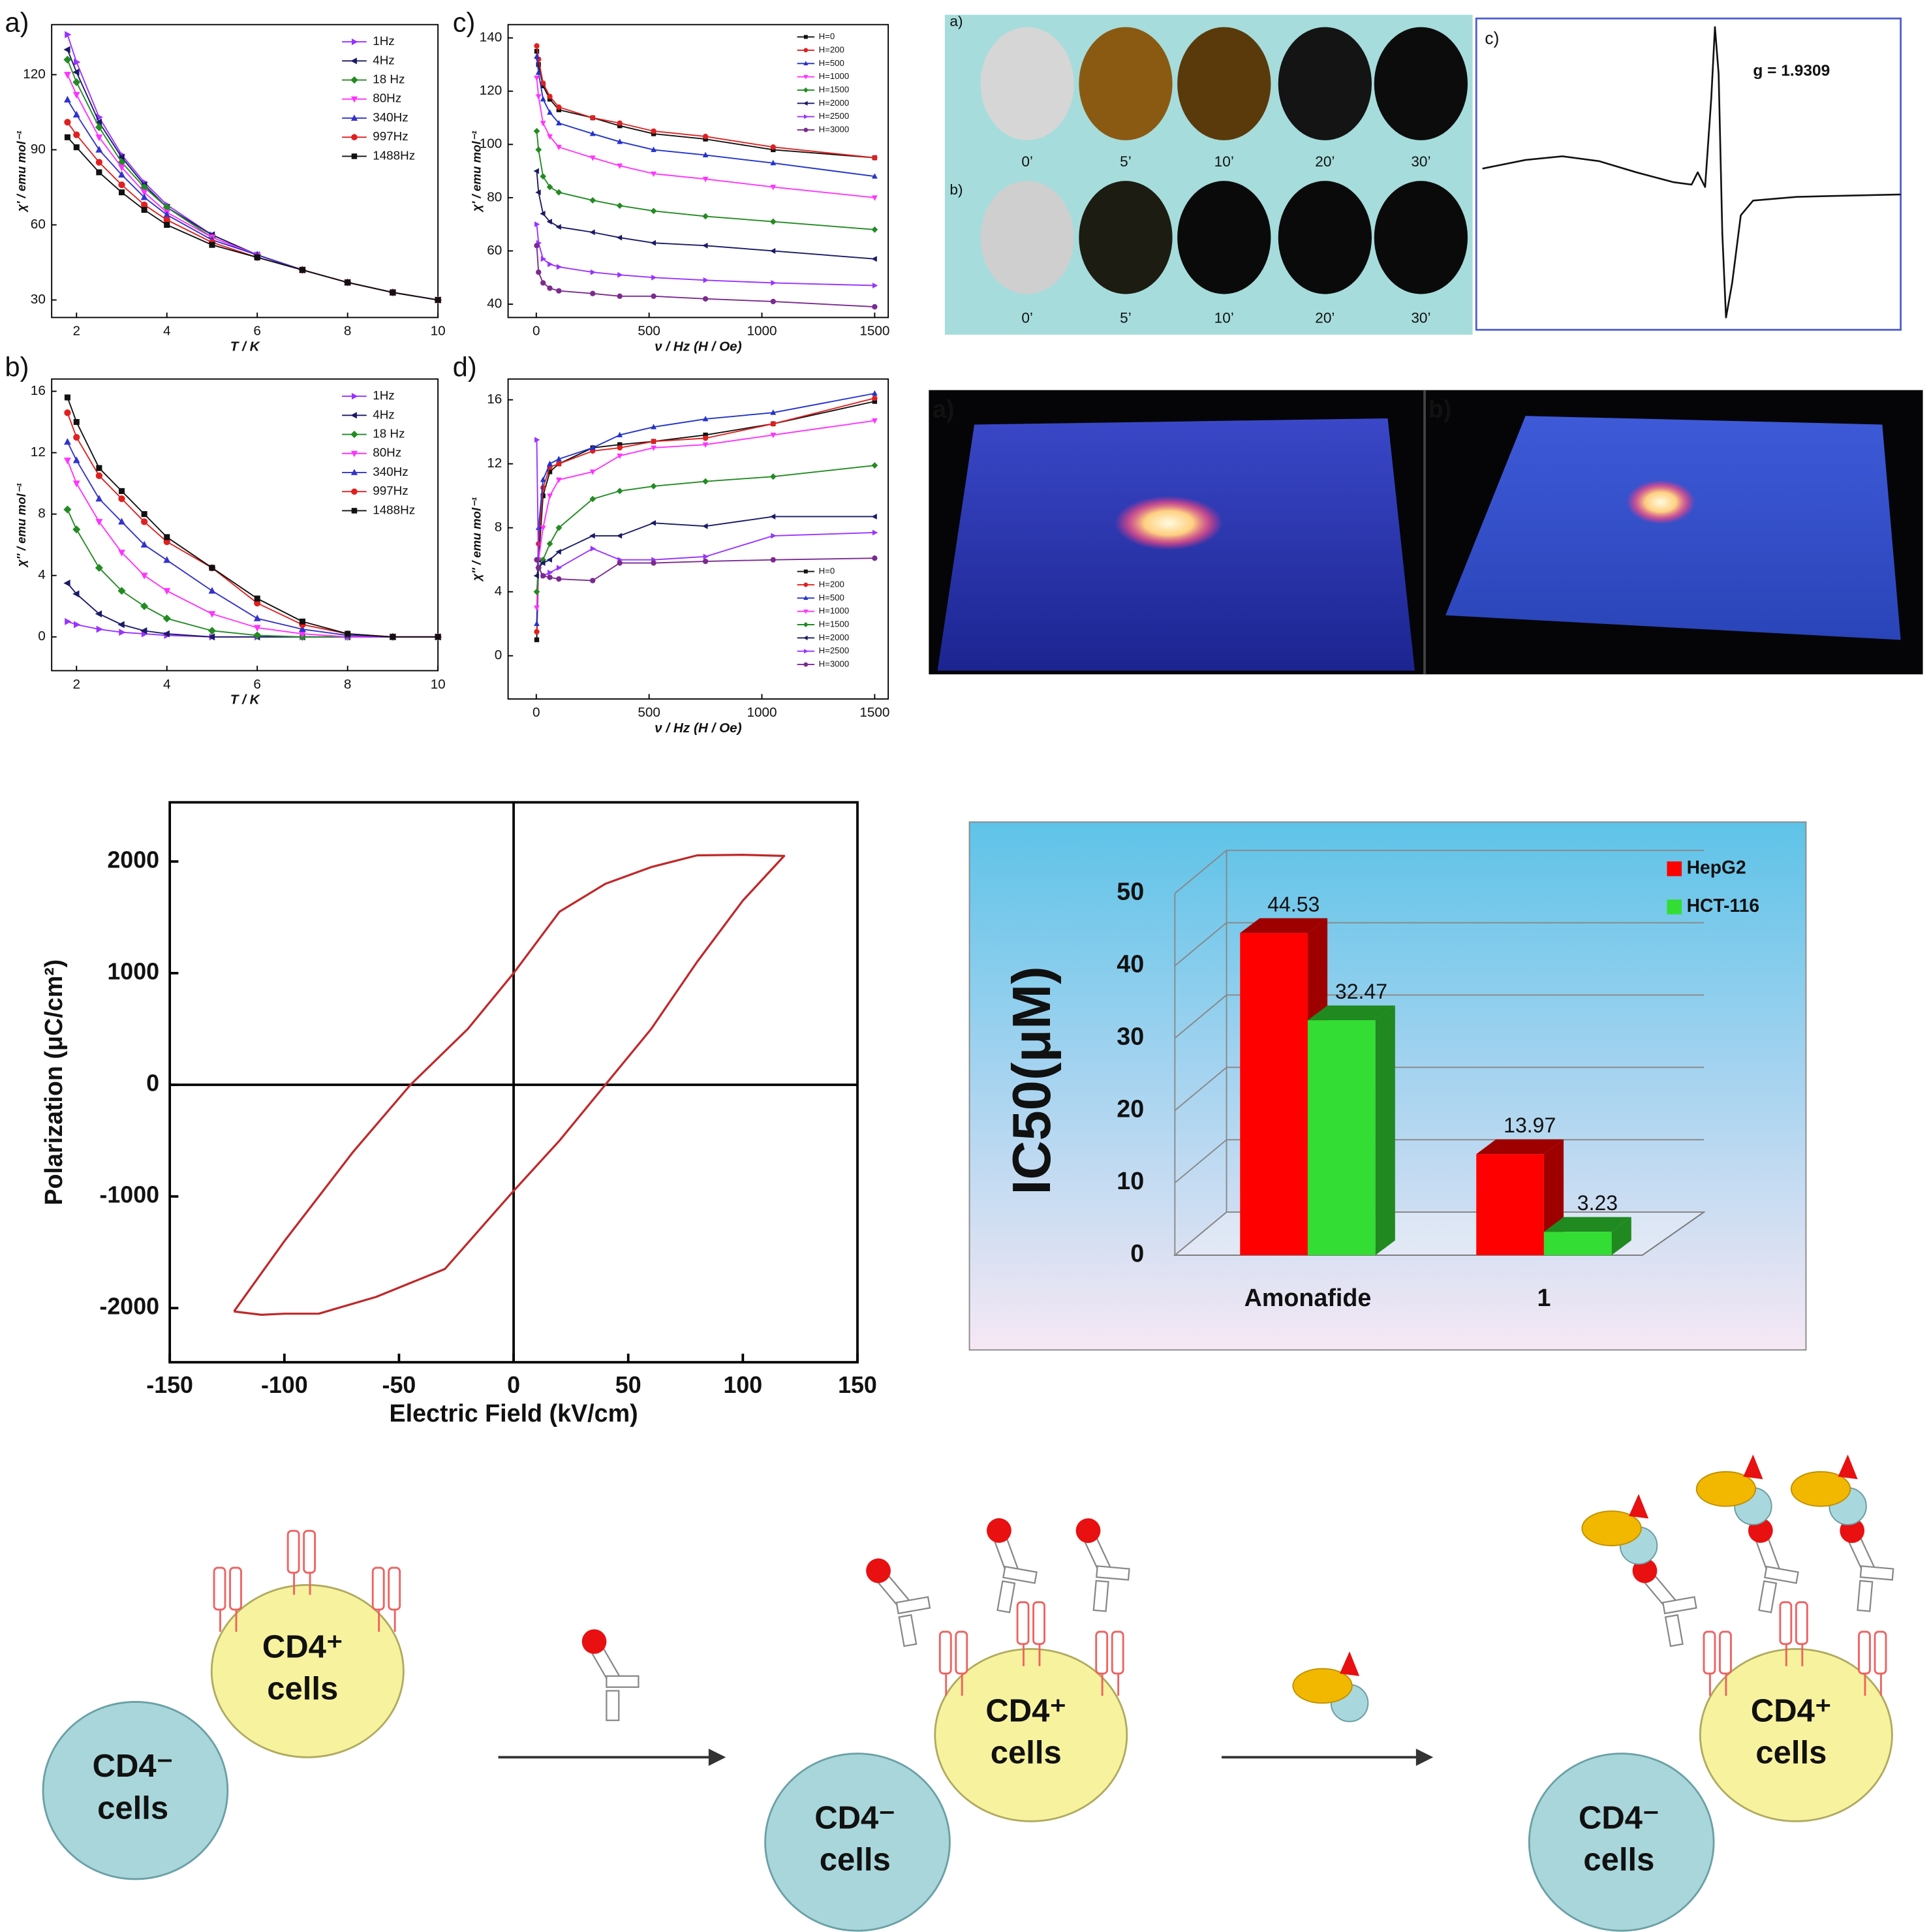 The image size is (1929, 1932). What do you see at coordinates (1753, 1467) in the screenshot?
I see `tag` at bounding box center [1753, 1467].